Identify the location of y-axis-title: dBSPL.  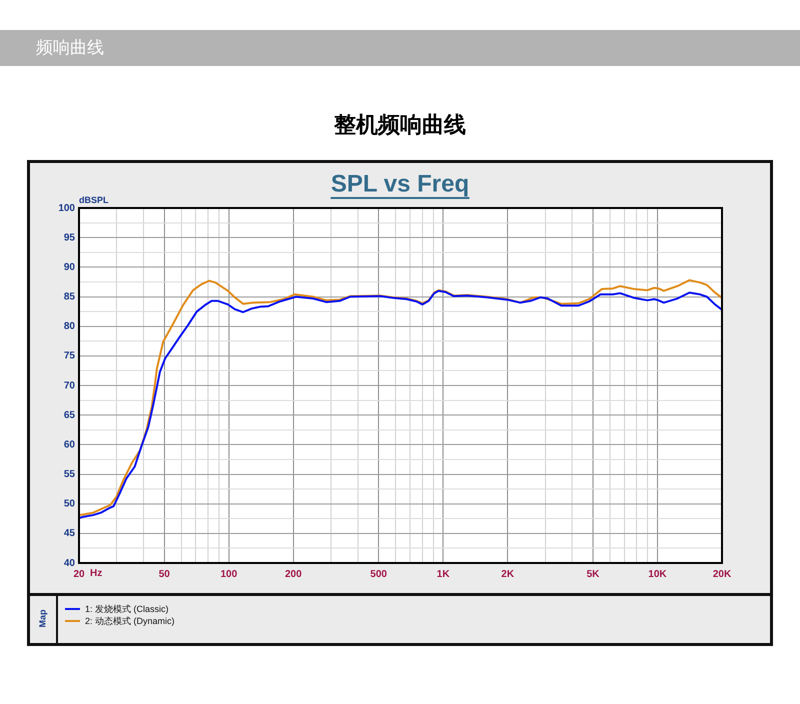
(94, 199).